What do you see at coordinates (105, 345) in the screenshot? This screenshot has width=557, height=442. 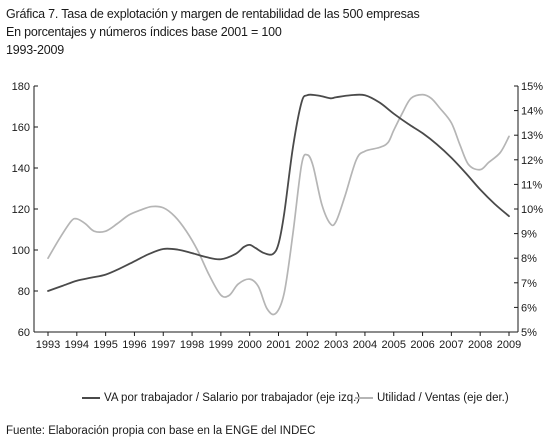 I see `x-tick-label: 1995` at bounding box center [105, 345].